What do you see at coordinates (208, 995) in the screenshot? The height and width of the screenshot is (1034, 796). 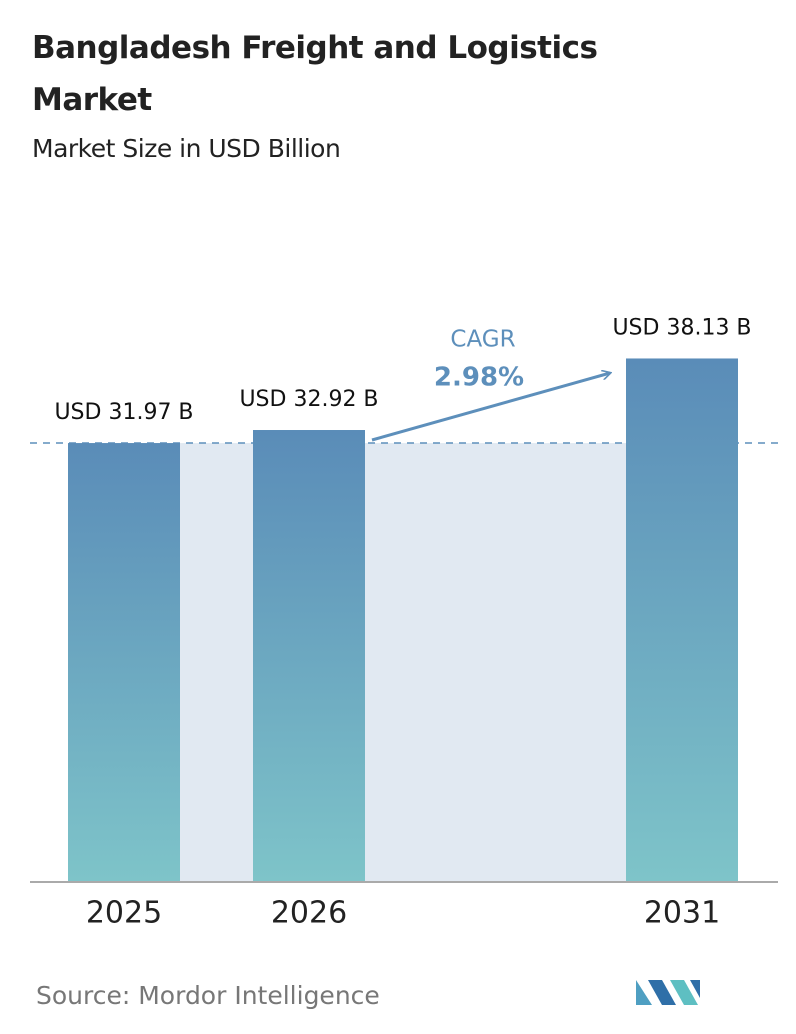 I see `source: Source: Mordor Intelligence` at bounding box center [208, 995].